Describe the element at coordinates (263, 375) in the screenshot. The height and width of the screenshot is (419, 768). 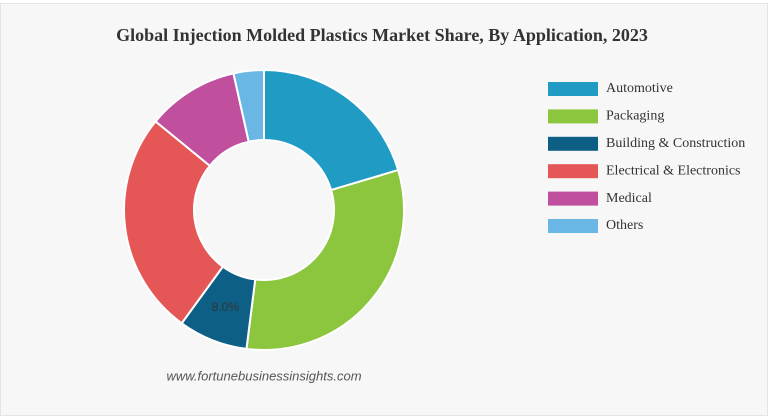
I see `source: www.fortunebusinessinsights.com` at that location.